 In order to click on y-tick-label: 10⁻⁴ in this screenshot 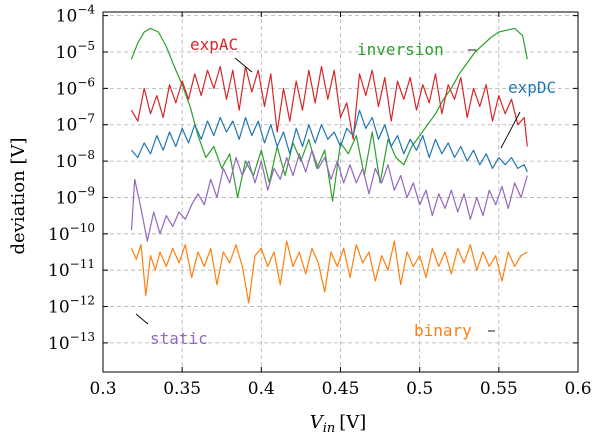, I will do `click(76, 15)`.